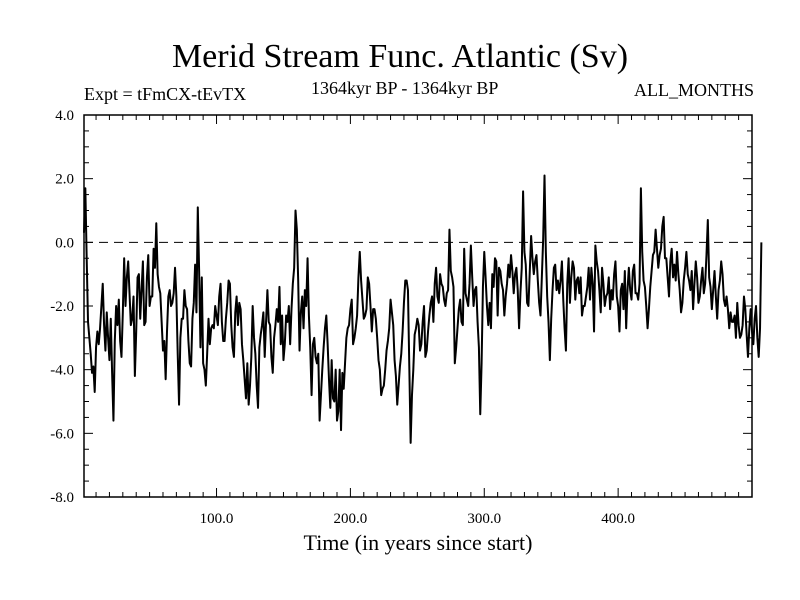 The image size is (800, 600). I want to click on y-tick-label: -2.0, so click(62, 307).